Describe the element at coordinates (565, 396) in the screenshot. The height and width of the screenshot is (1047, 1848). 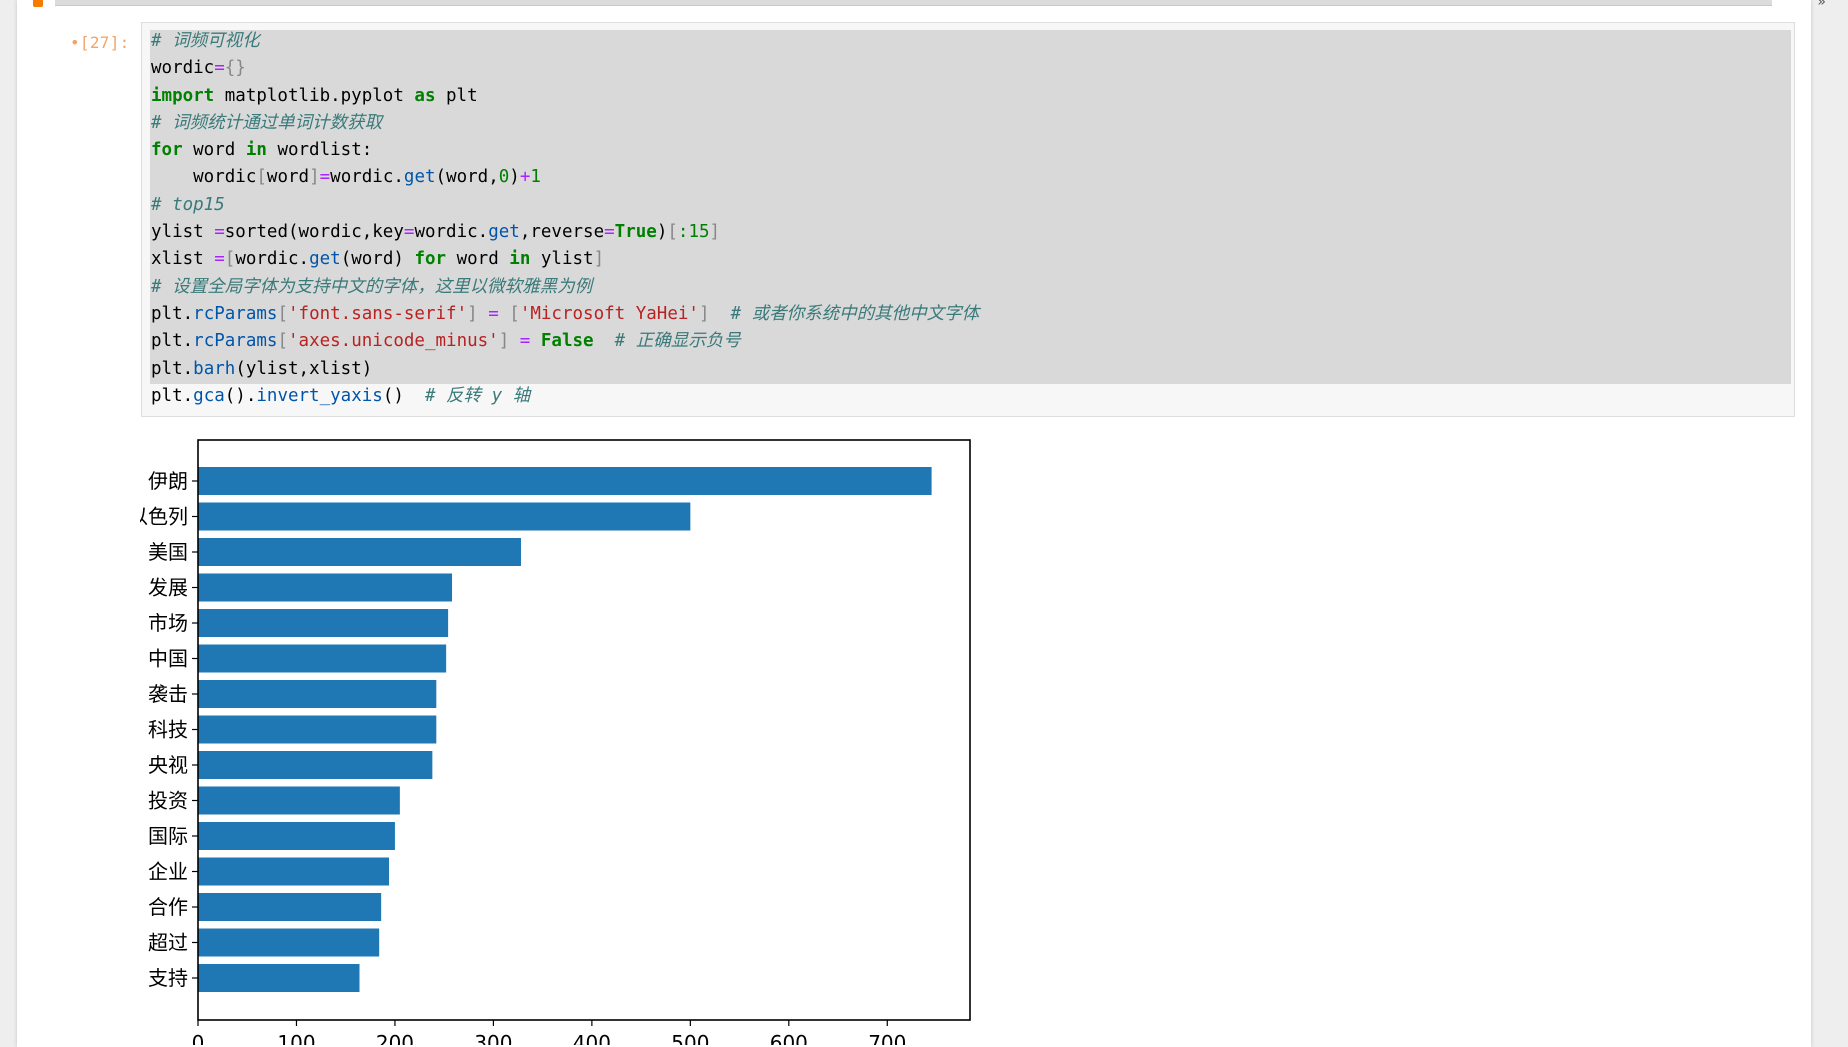
I see `code-line: plt.gca().invert_yaxis() # 反转 y 轴` at that location.